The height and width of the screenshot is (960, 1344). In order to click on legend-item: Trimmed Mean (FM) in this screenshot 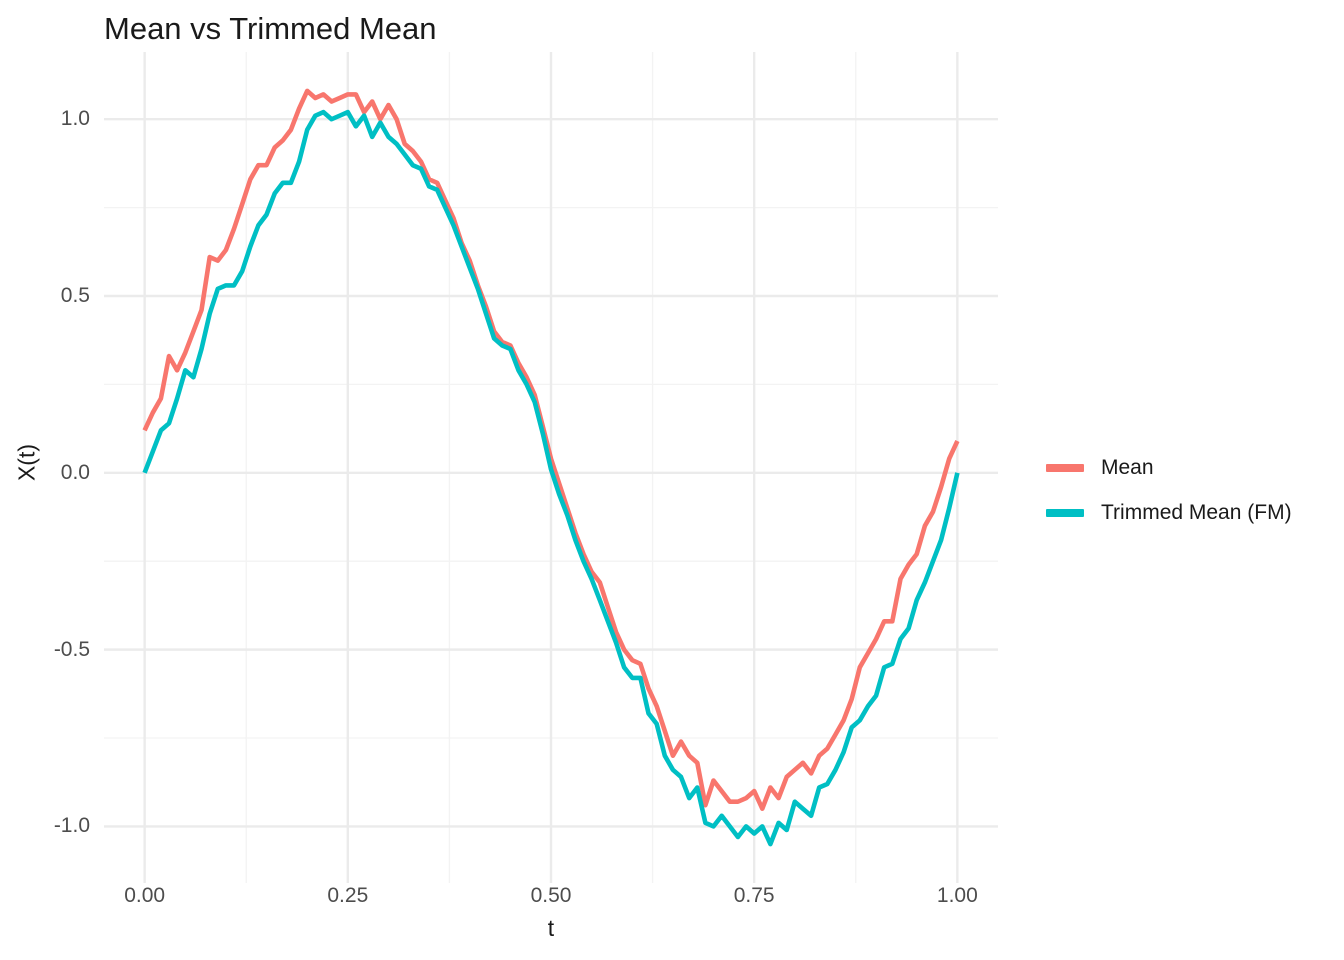, I will do `click(1169, 512)`.